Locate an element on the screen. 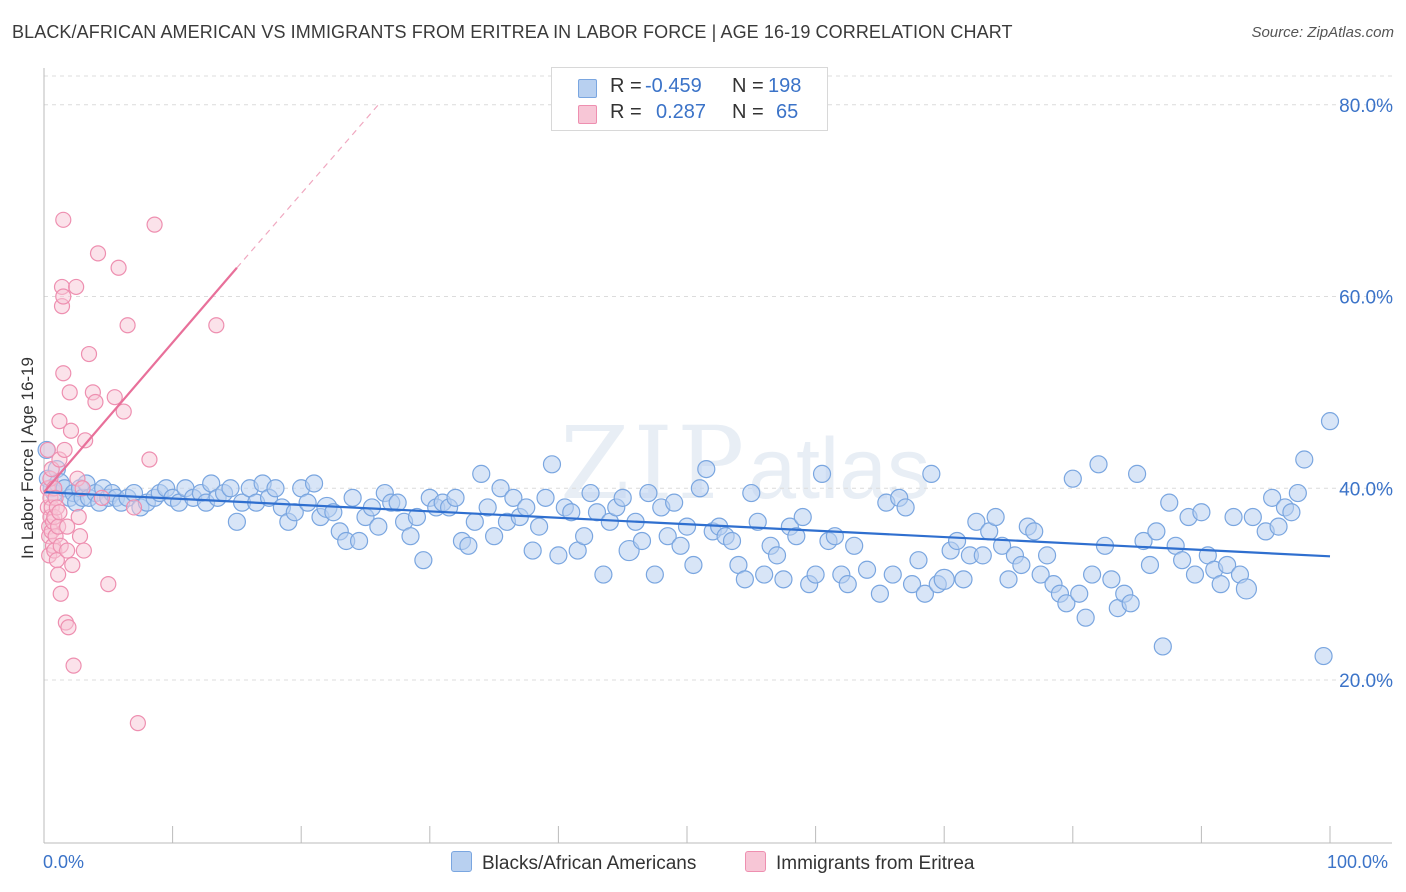  y-axis-title: In Labor Force | Age 16-19 is located at coordinates (27, 458).